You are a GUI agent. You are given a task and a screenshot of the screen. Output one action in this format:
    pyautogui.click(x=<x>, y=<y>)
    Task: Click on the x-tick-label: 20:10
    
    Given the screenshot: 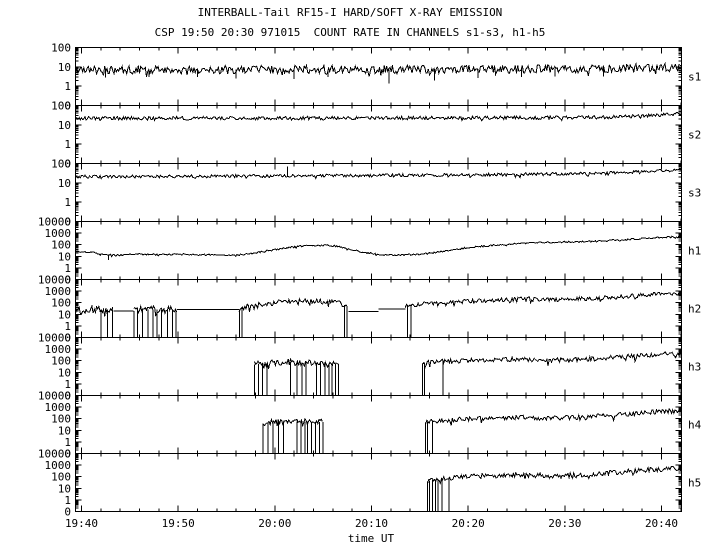 What is the action you would take?
    pyautogui.click(x=371, y=523)
    